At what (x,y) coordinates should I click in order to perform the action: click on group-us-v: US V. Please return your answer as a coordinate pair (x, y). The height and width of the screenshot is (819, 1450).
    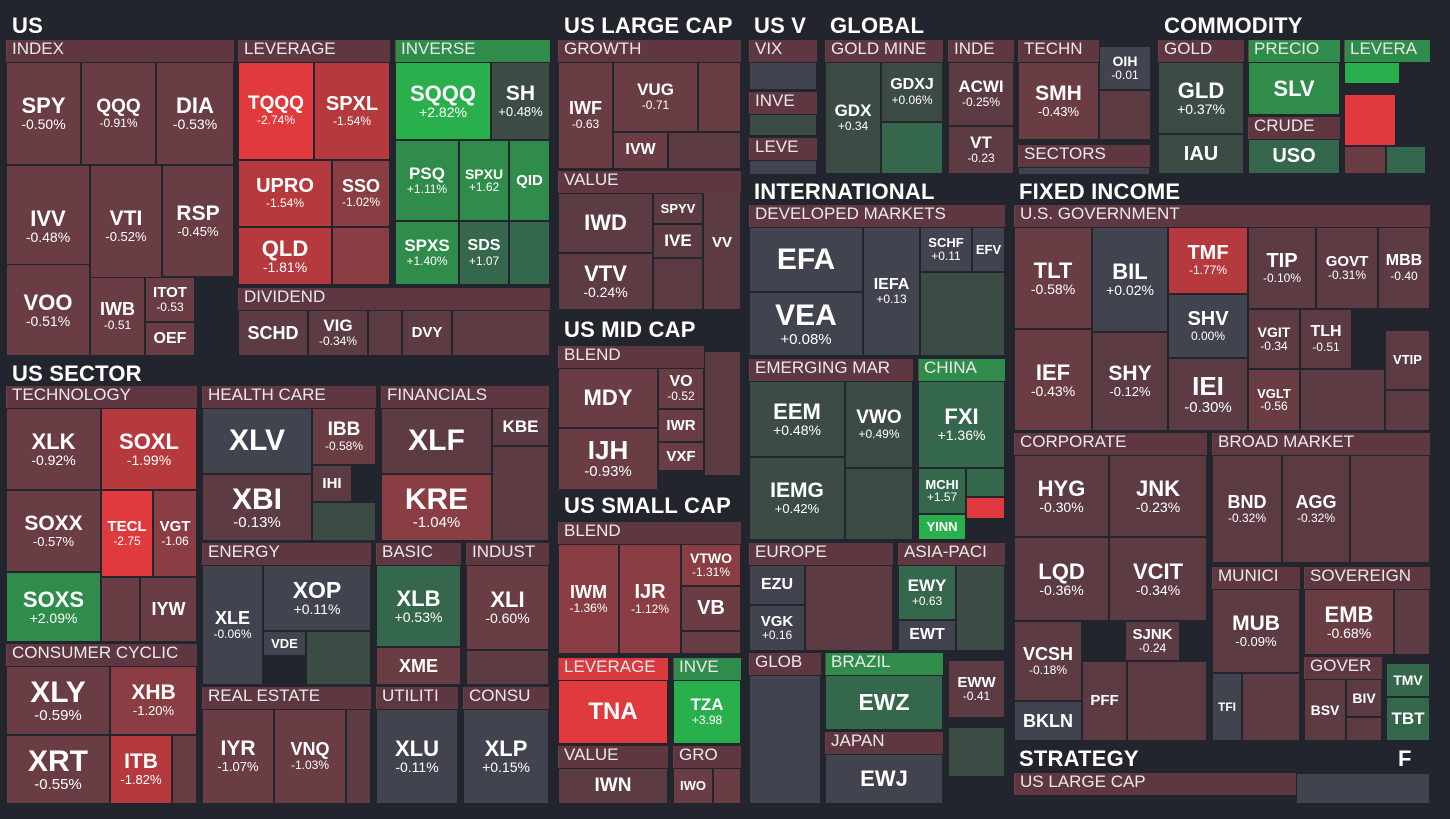
    Looking at the image, I should click on (780, 25).